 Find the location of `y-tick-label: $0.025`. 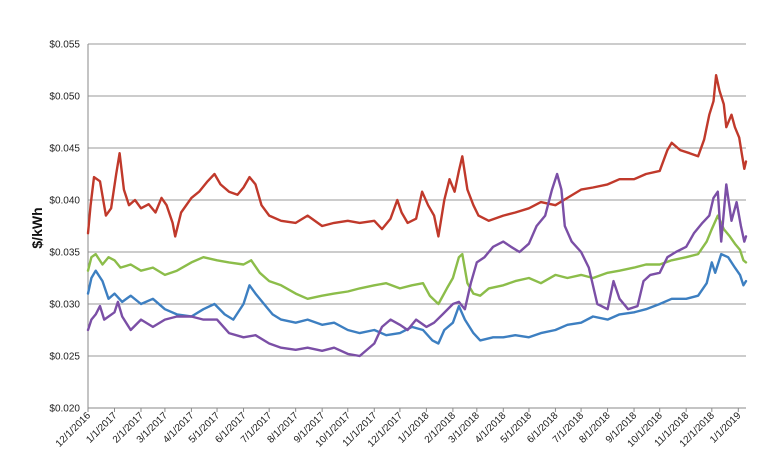

y-tick-label: $0.025 is located at coordinates (64, 357).